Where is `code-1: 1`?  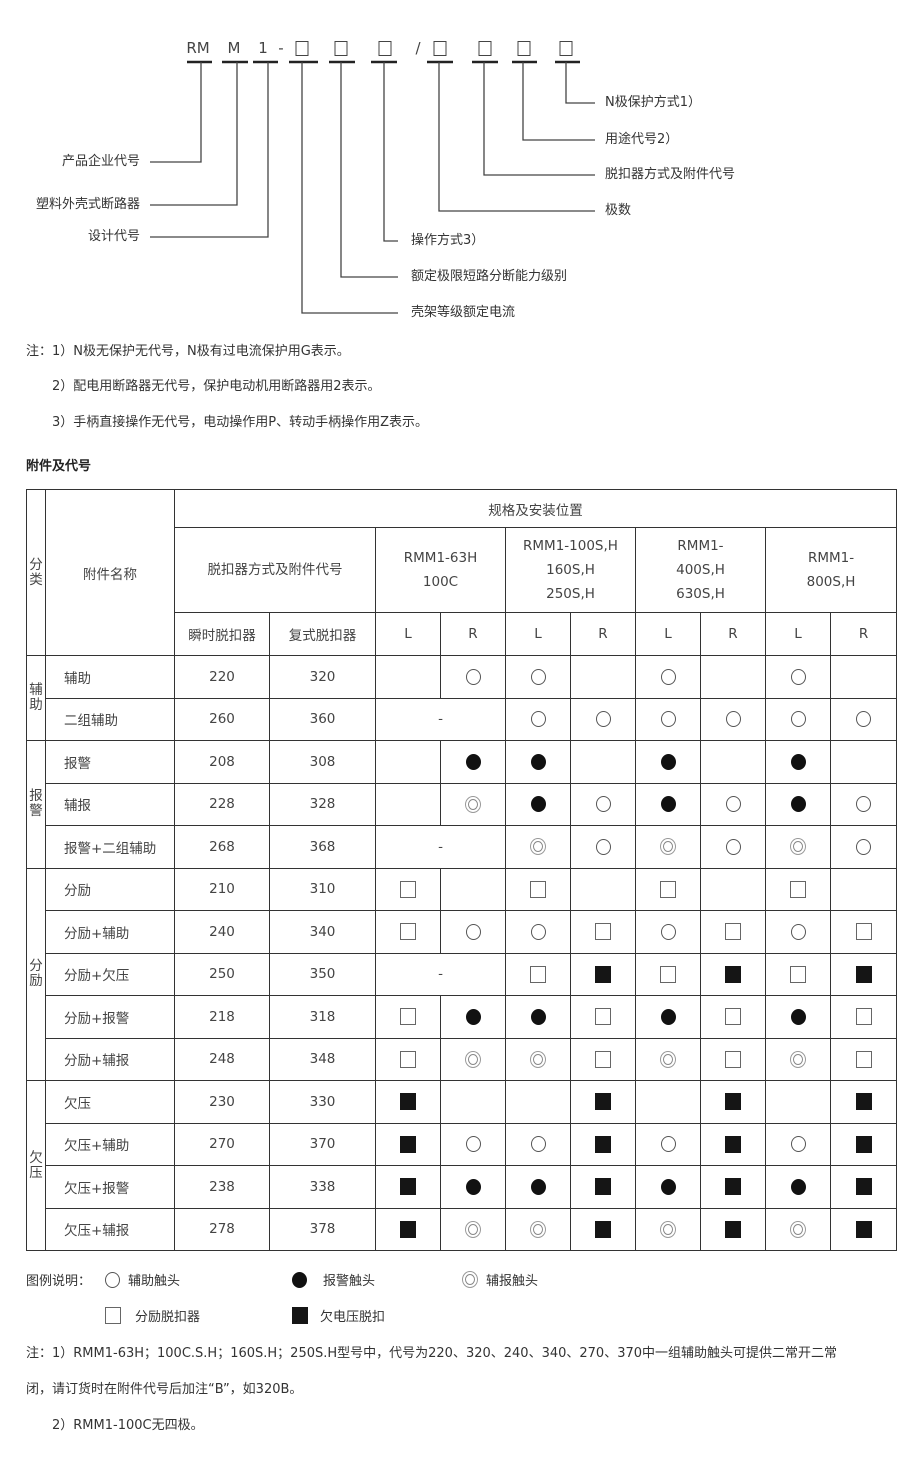
code-1: 1 is located at coordinates (263, 48).